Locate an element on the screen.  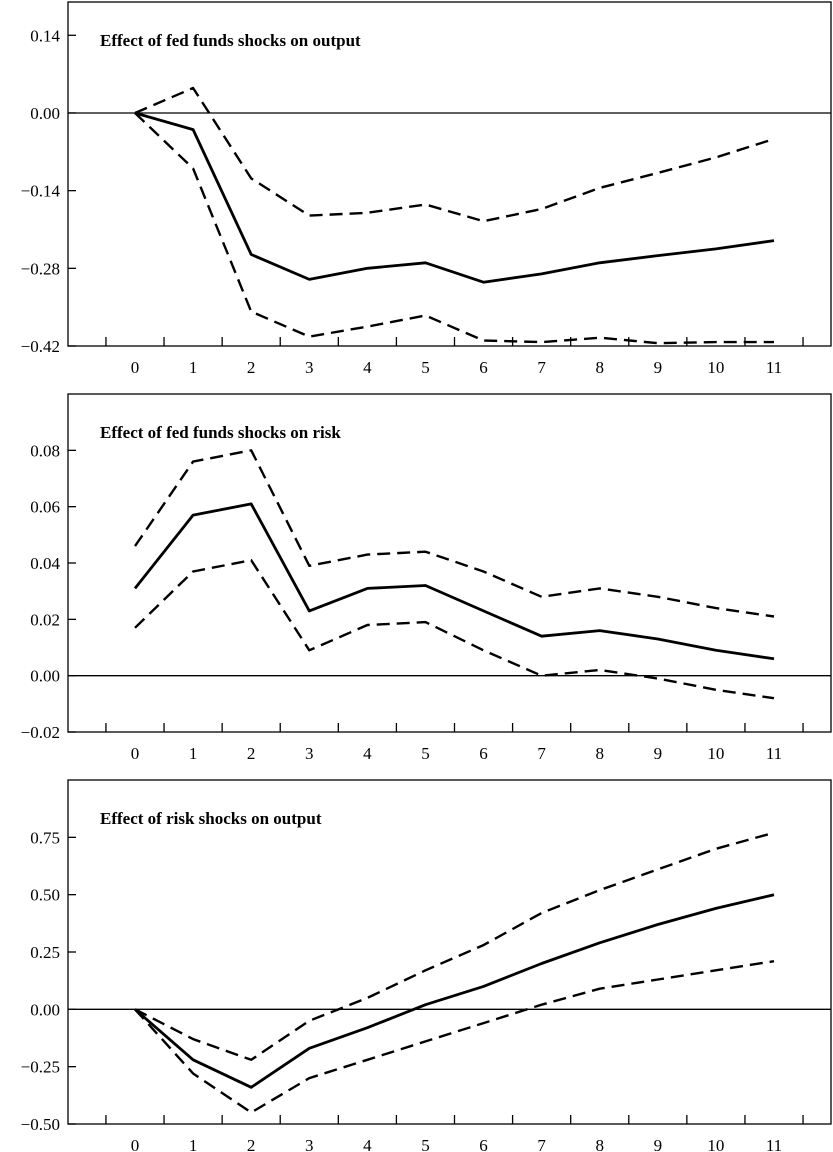
y-tick-label: 0.08 is located at coordinates (45, 450).